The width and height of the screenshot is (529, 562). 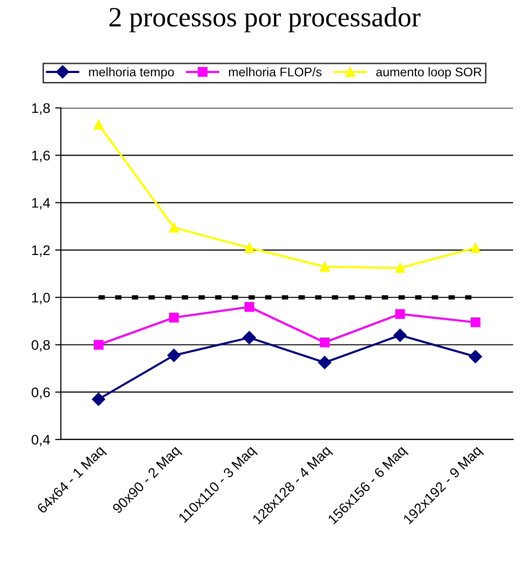 What do you see at coordinates (41, 440) in the screenshot?
I see `y-tick-label: 0,4` at bounding box center [41, 440].